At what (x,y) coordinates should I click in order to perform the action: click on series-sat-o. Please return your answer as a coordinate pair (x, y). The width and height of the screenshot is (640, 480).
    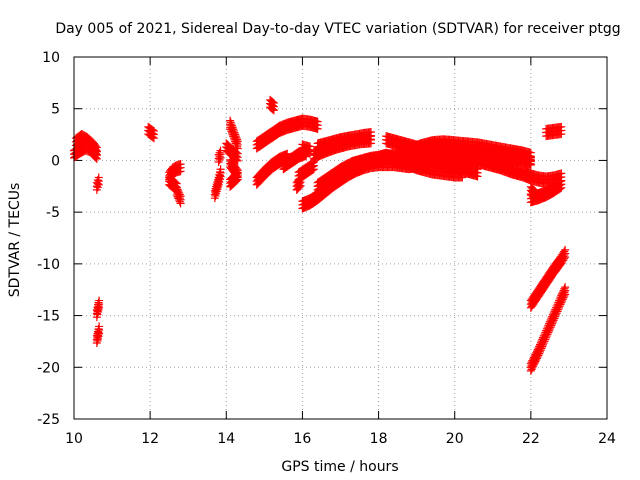
    Looking at the image, I should click on (234, 179).